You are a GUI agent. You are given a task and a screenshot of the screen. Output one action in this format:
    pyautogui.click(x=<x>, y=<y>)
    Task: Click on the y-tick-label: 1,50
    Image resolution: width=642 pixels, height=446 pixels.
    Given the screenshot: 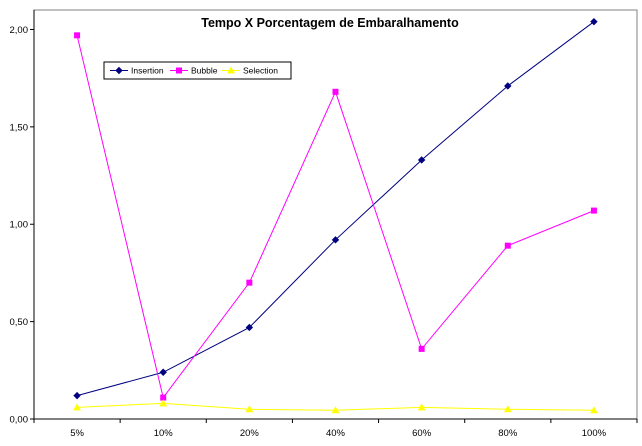 What is the action you would take?
    pyautogui.click(x=19, y=127)
    